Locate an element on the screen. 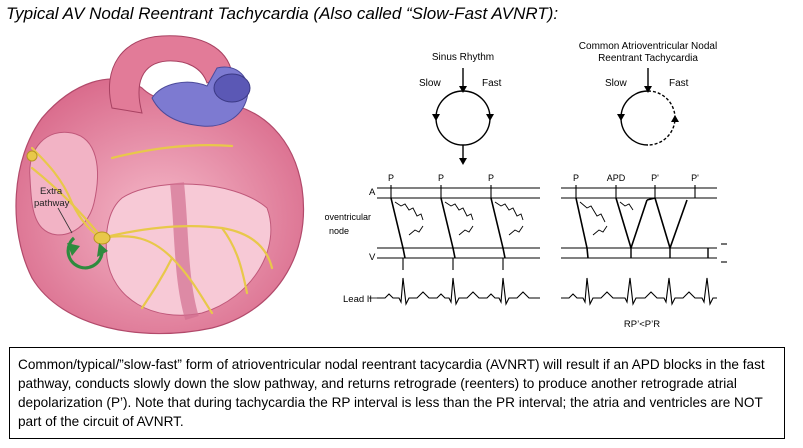  sinus-fast-label: Fast is located at coordinates (492, 83).